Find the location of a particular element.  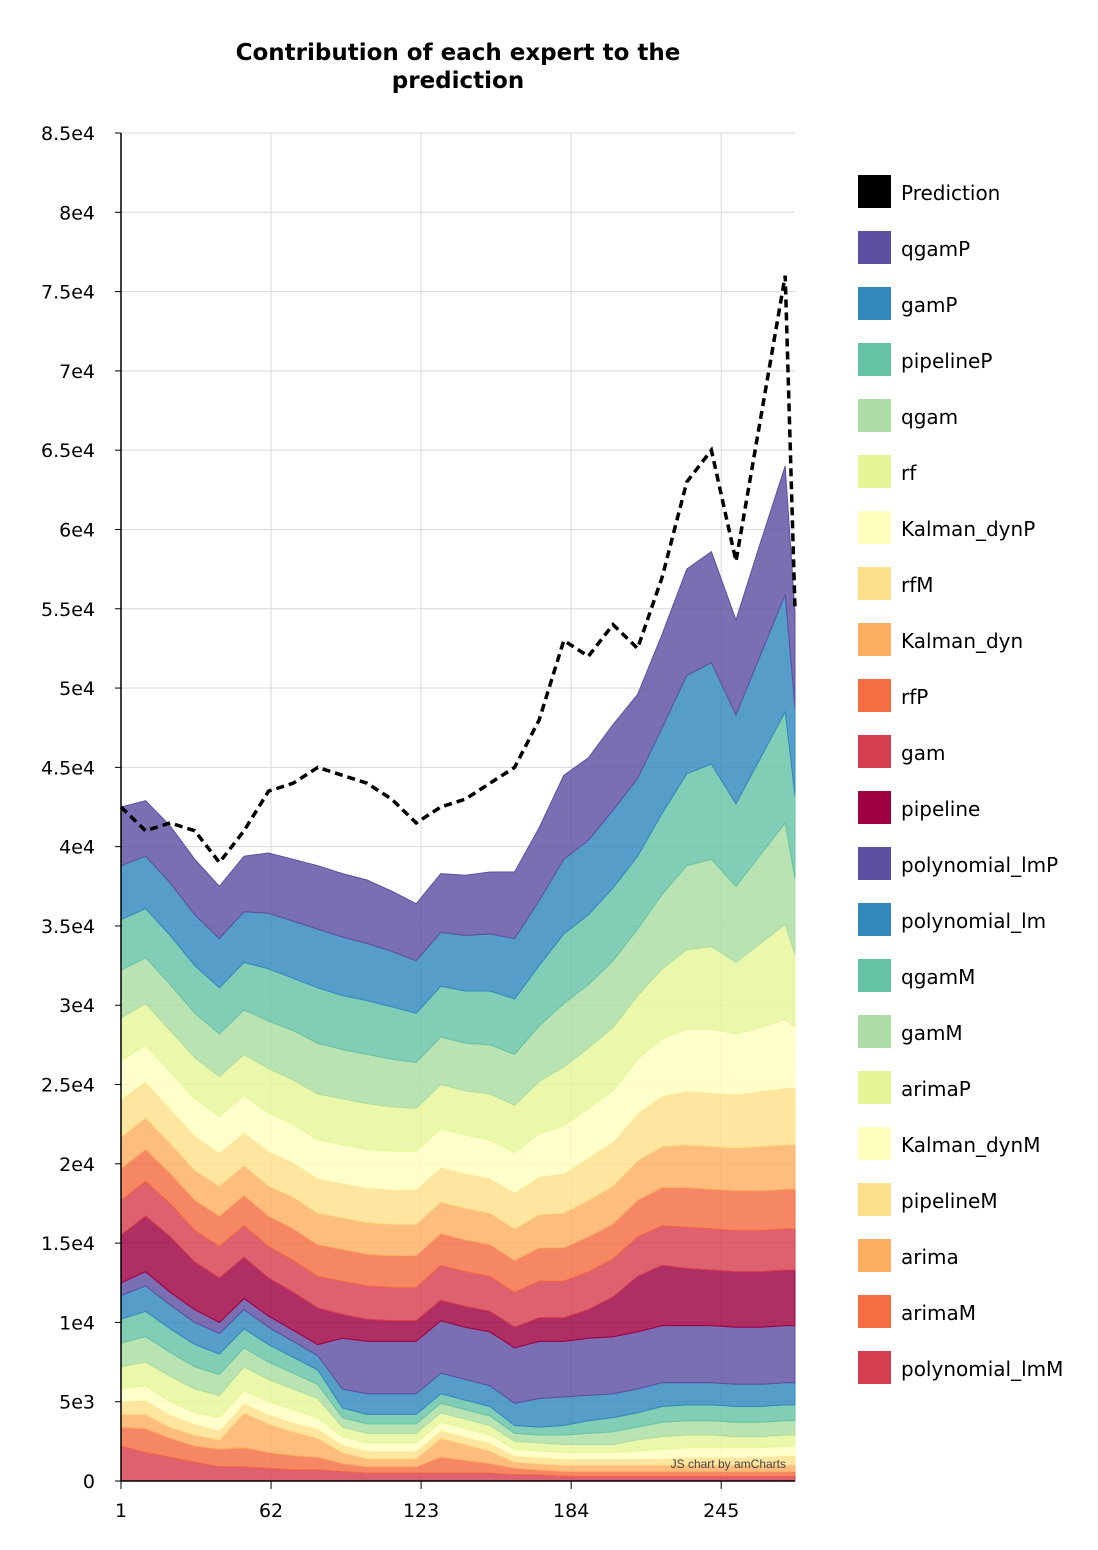

y-tick-label: 4.5e4 is located at coordinates (68, 768).